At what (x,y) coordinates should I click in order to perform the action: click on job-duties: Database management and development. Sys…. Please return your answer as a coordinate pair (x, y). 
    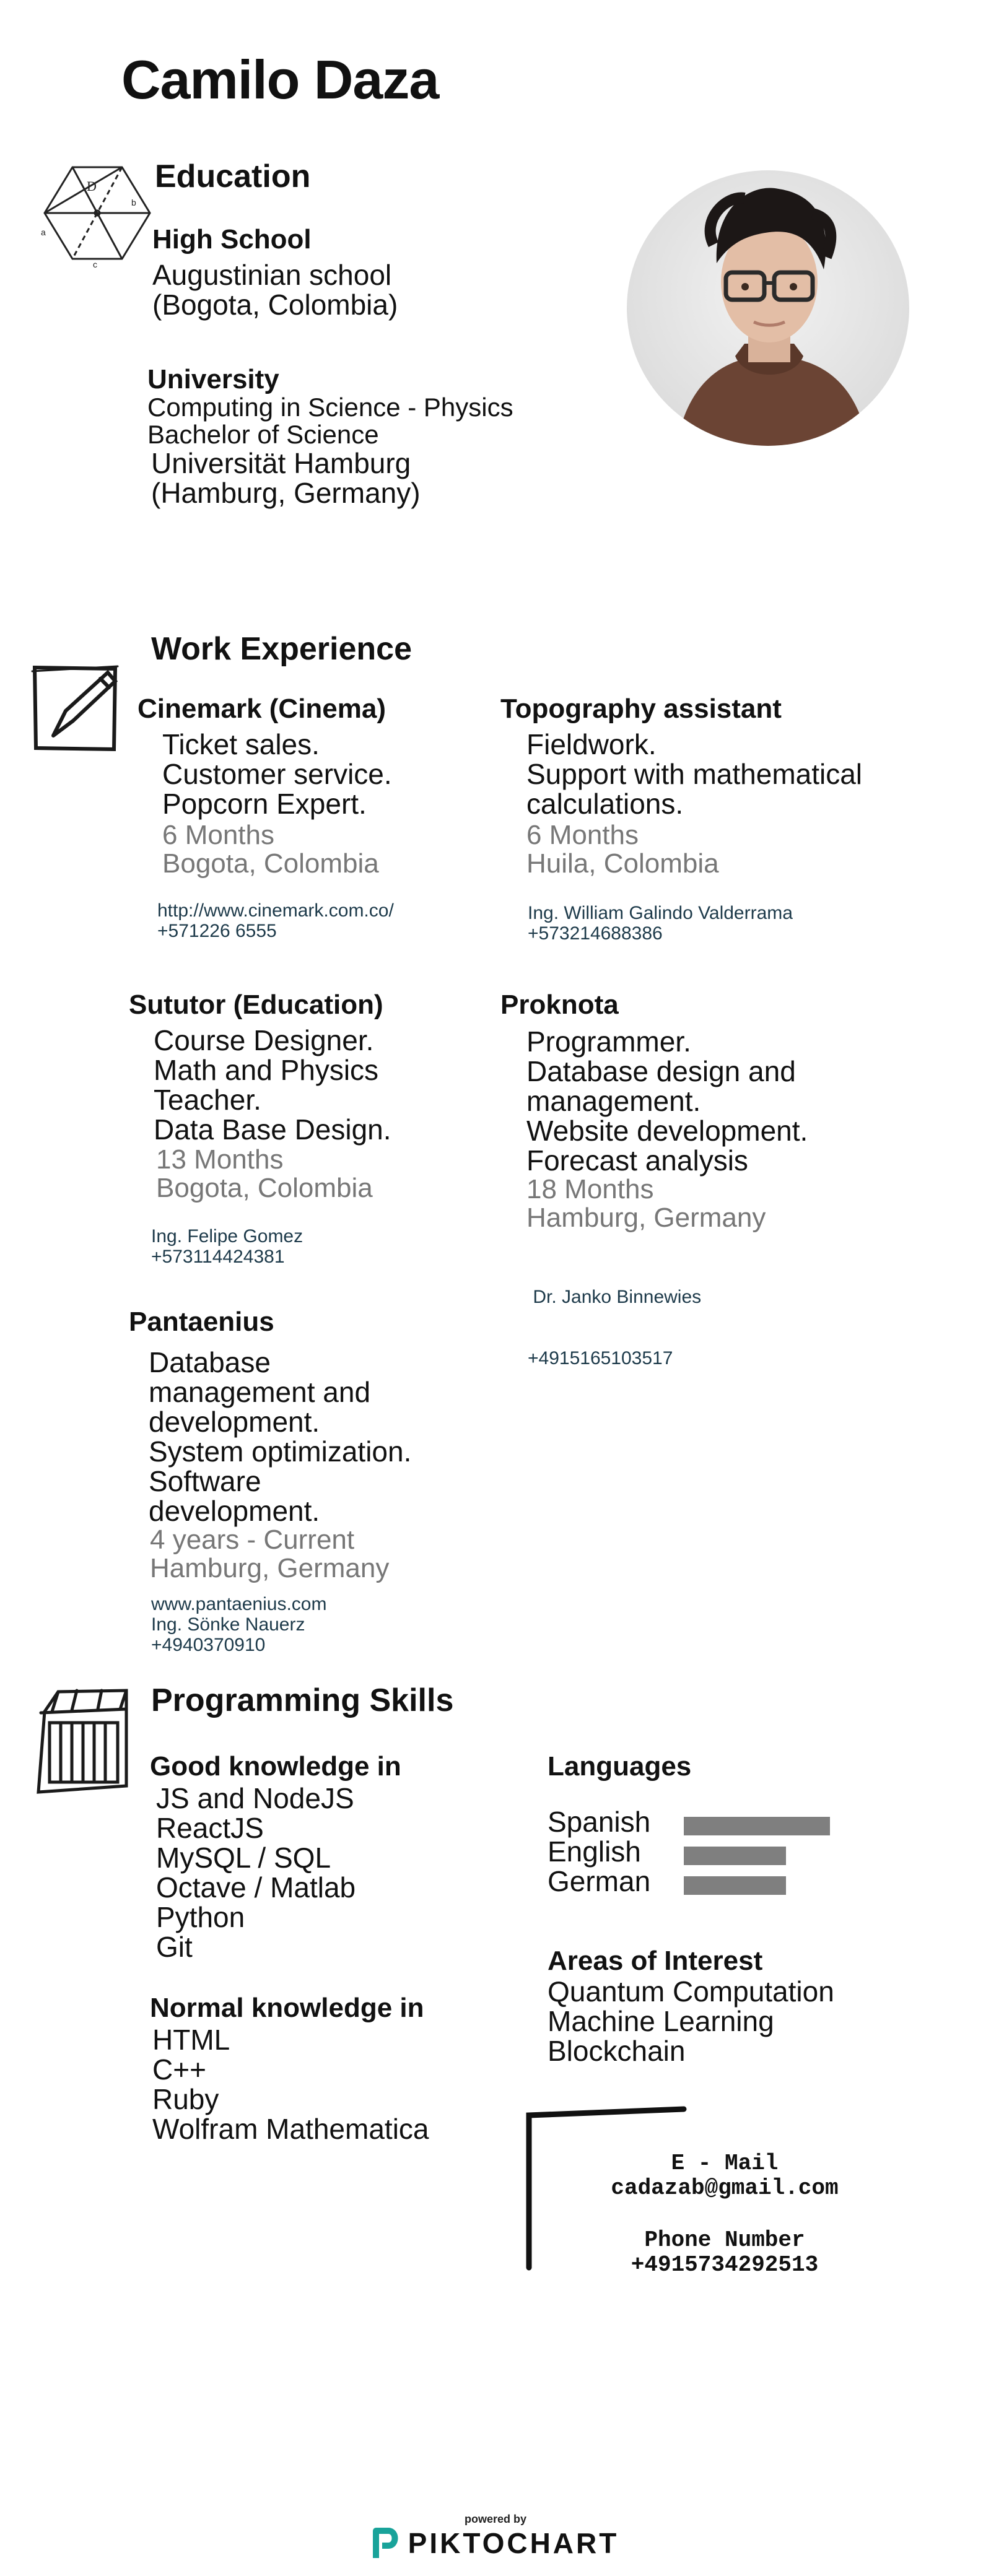
    Looking at the image, I should click on (280, 1436).